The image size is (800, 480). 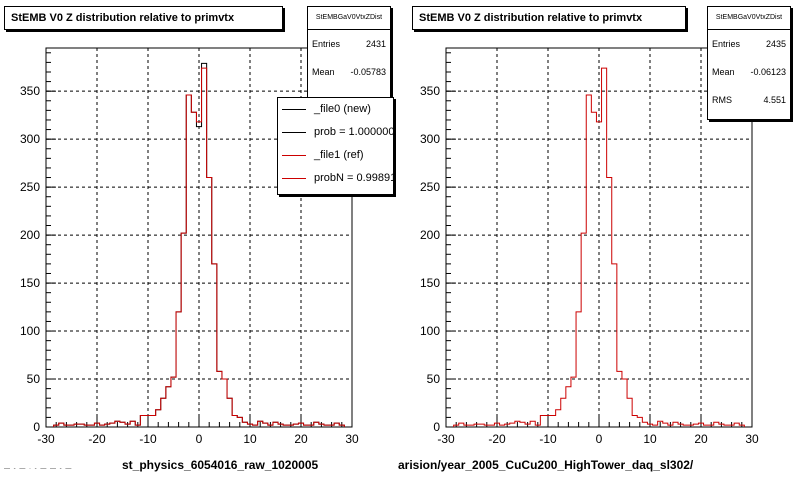 I want to click on right-stats-row: Mean -0.06123, so click(x=749, y=72).